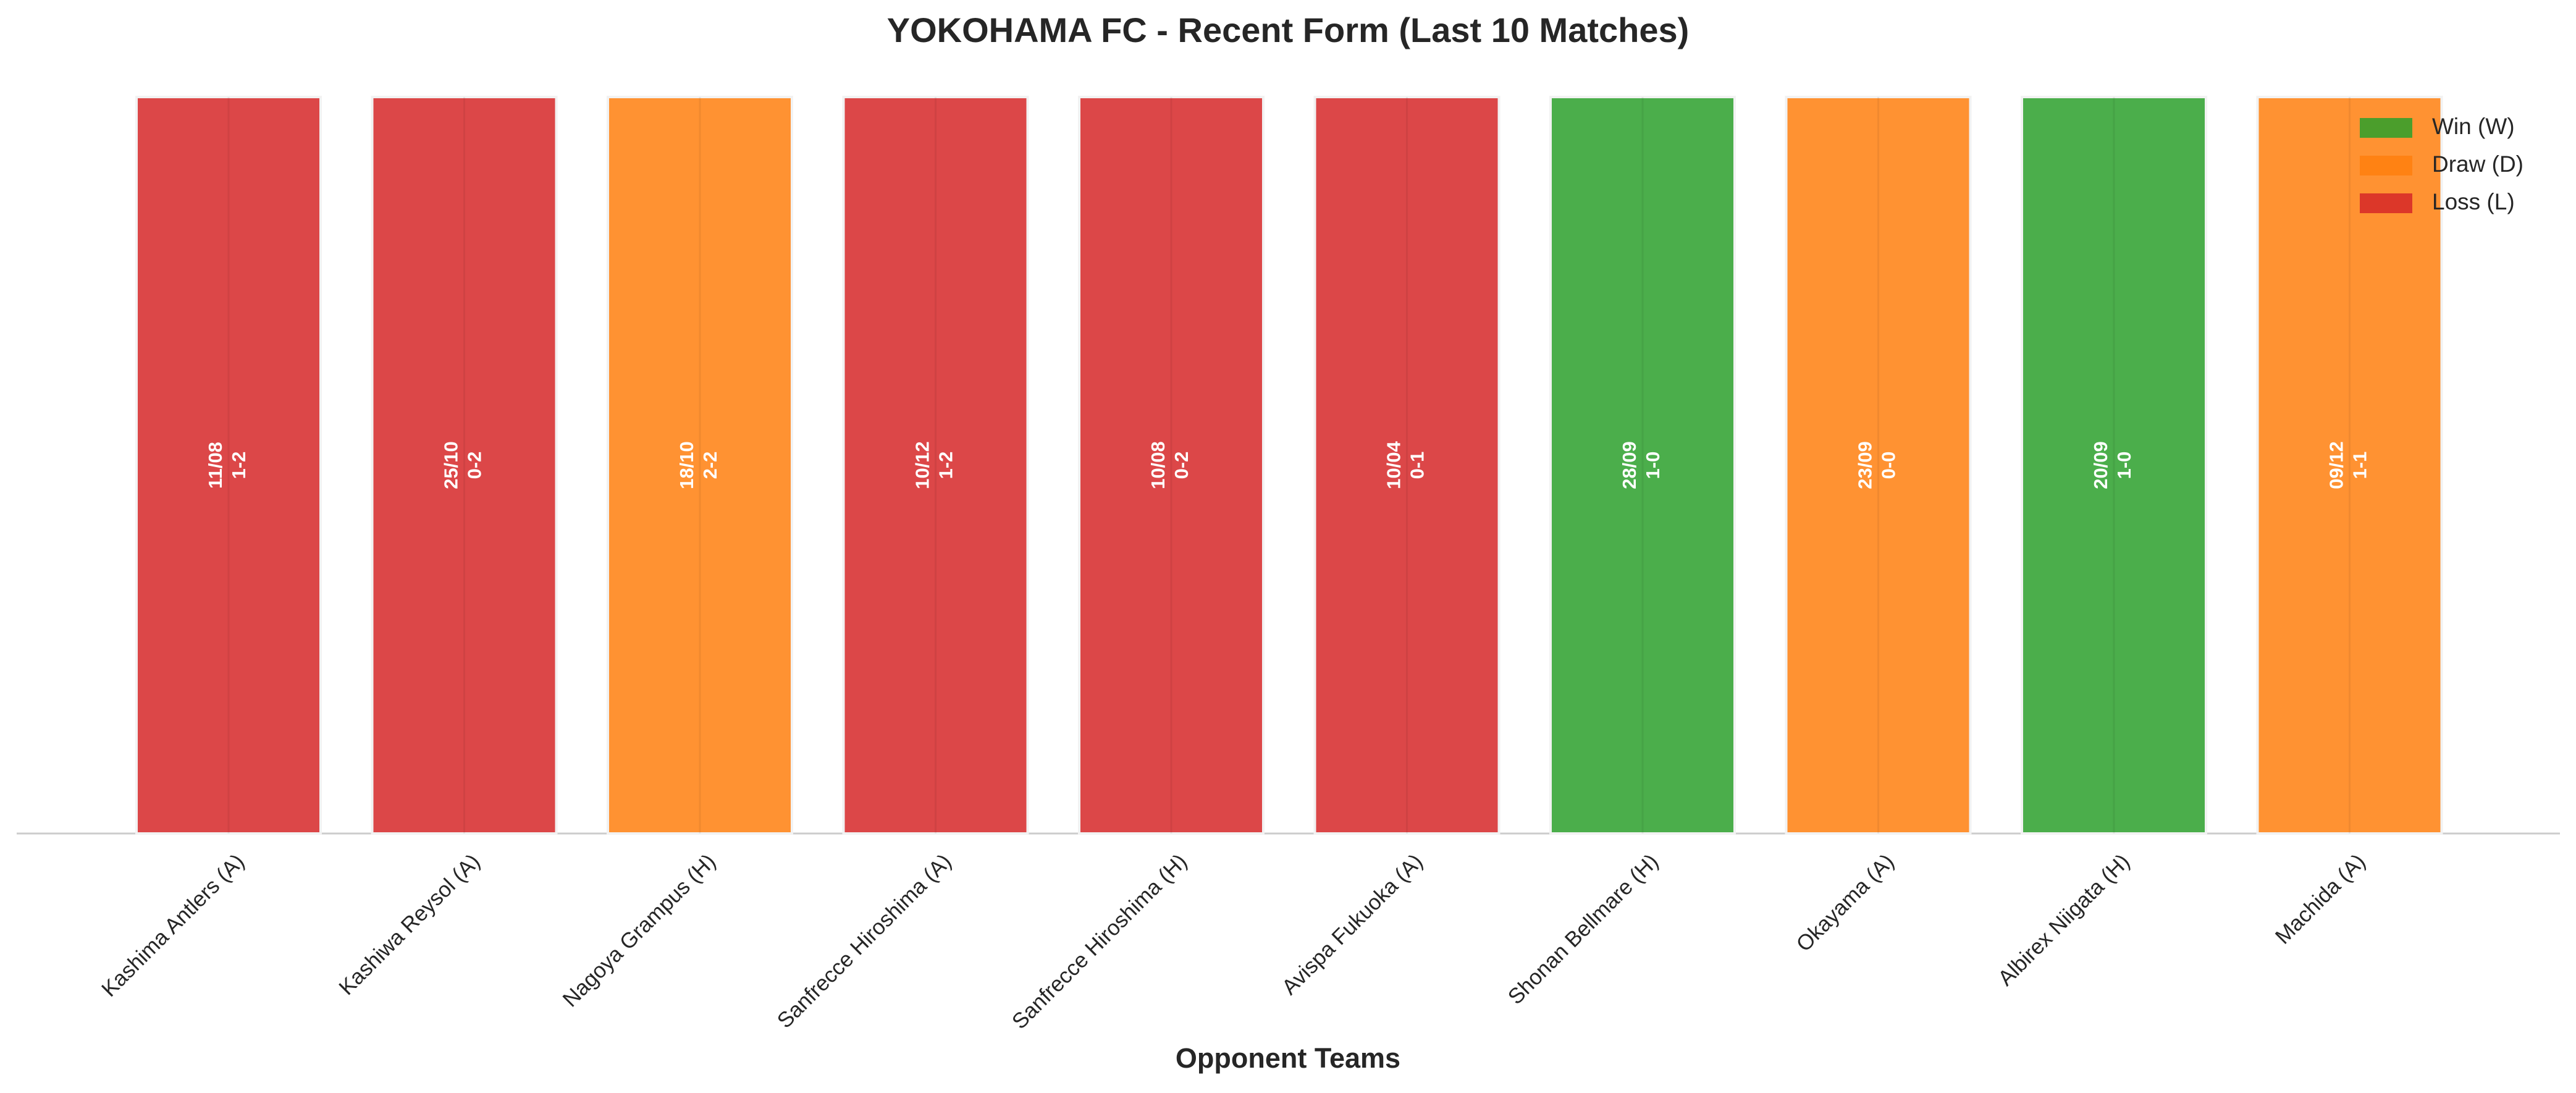 The width and height of the screenshot is (2576, 1093). Describe the element at coordinates (2473, 126) in the screenshot. I see `legend-label: Win (W)` at that location.